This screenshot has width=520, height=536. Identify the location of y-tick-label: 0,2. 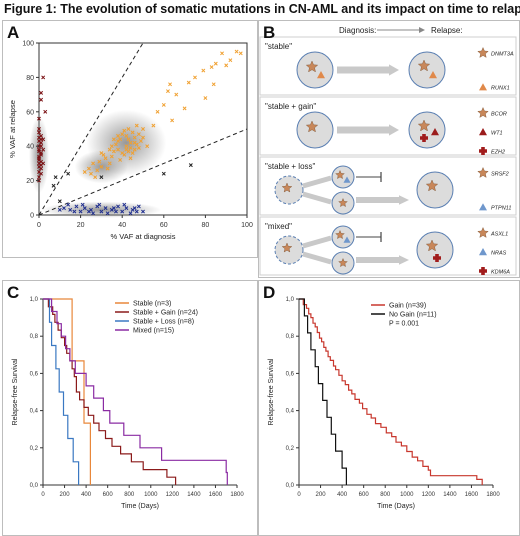
(34, 449).